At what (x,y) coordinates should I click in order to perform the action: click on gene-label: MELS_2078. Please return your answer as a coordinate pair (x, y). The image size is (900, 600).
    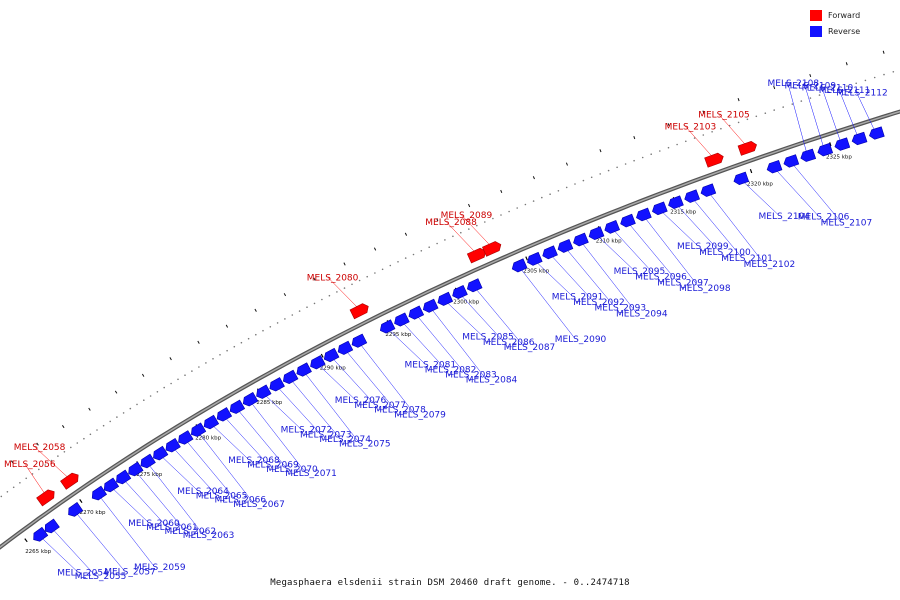
    Looking at the image, I should click on (400, 411).